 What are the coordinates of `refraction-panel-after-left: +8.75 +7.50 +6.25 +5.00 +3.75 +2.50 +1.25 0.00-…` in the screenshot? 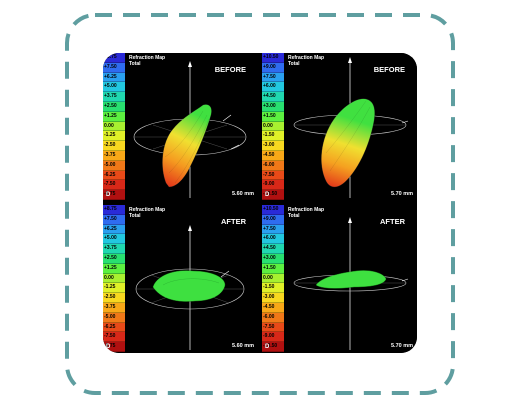 It's located at (180, 279).